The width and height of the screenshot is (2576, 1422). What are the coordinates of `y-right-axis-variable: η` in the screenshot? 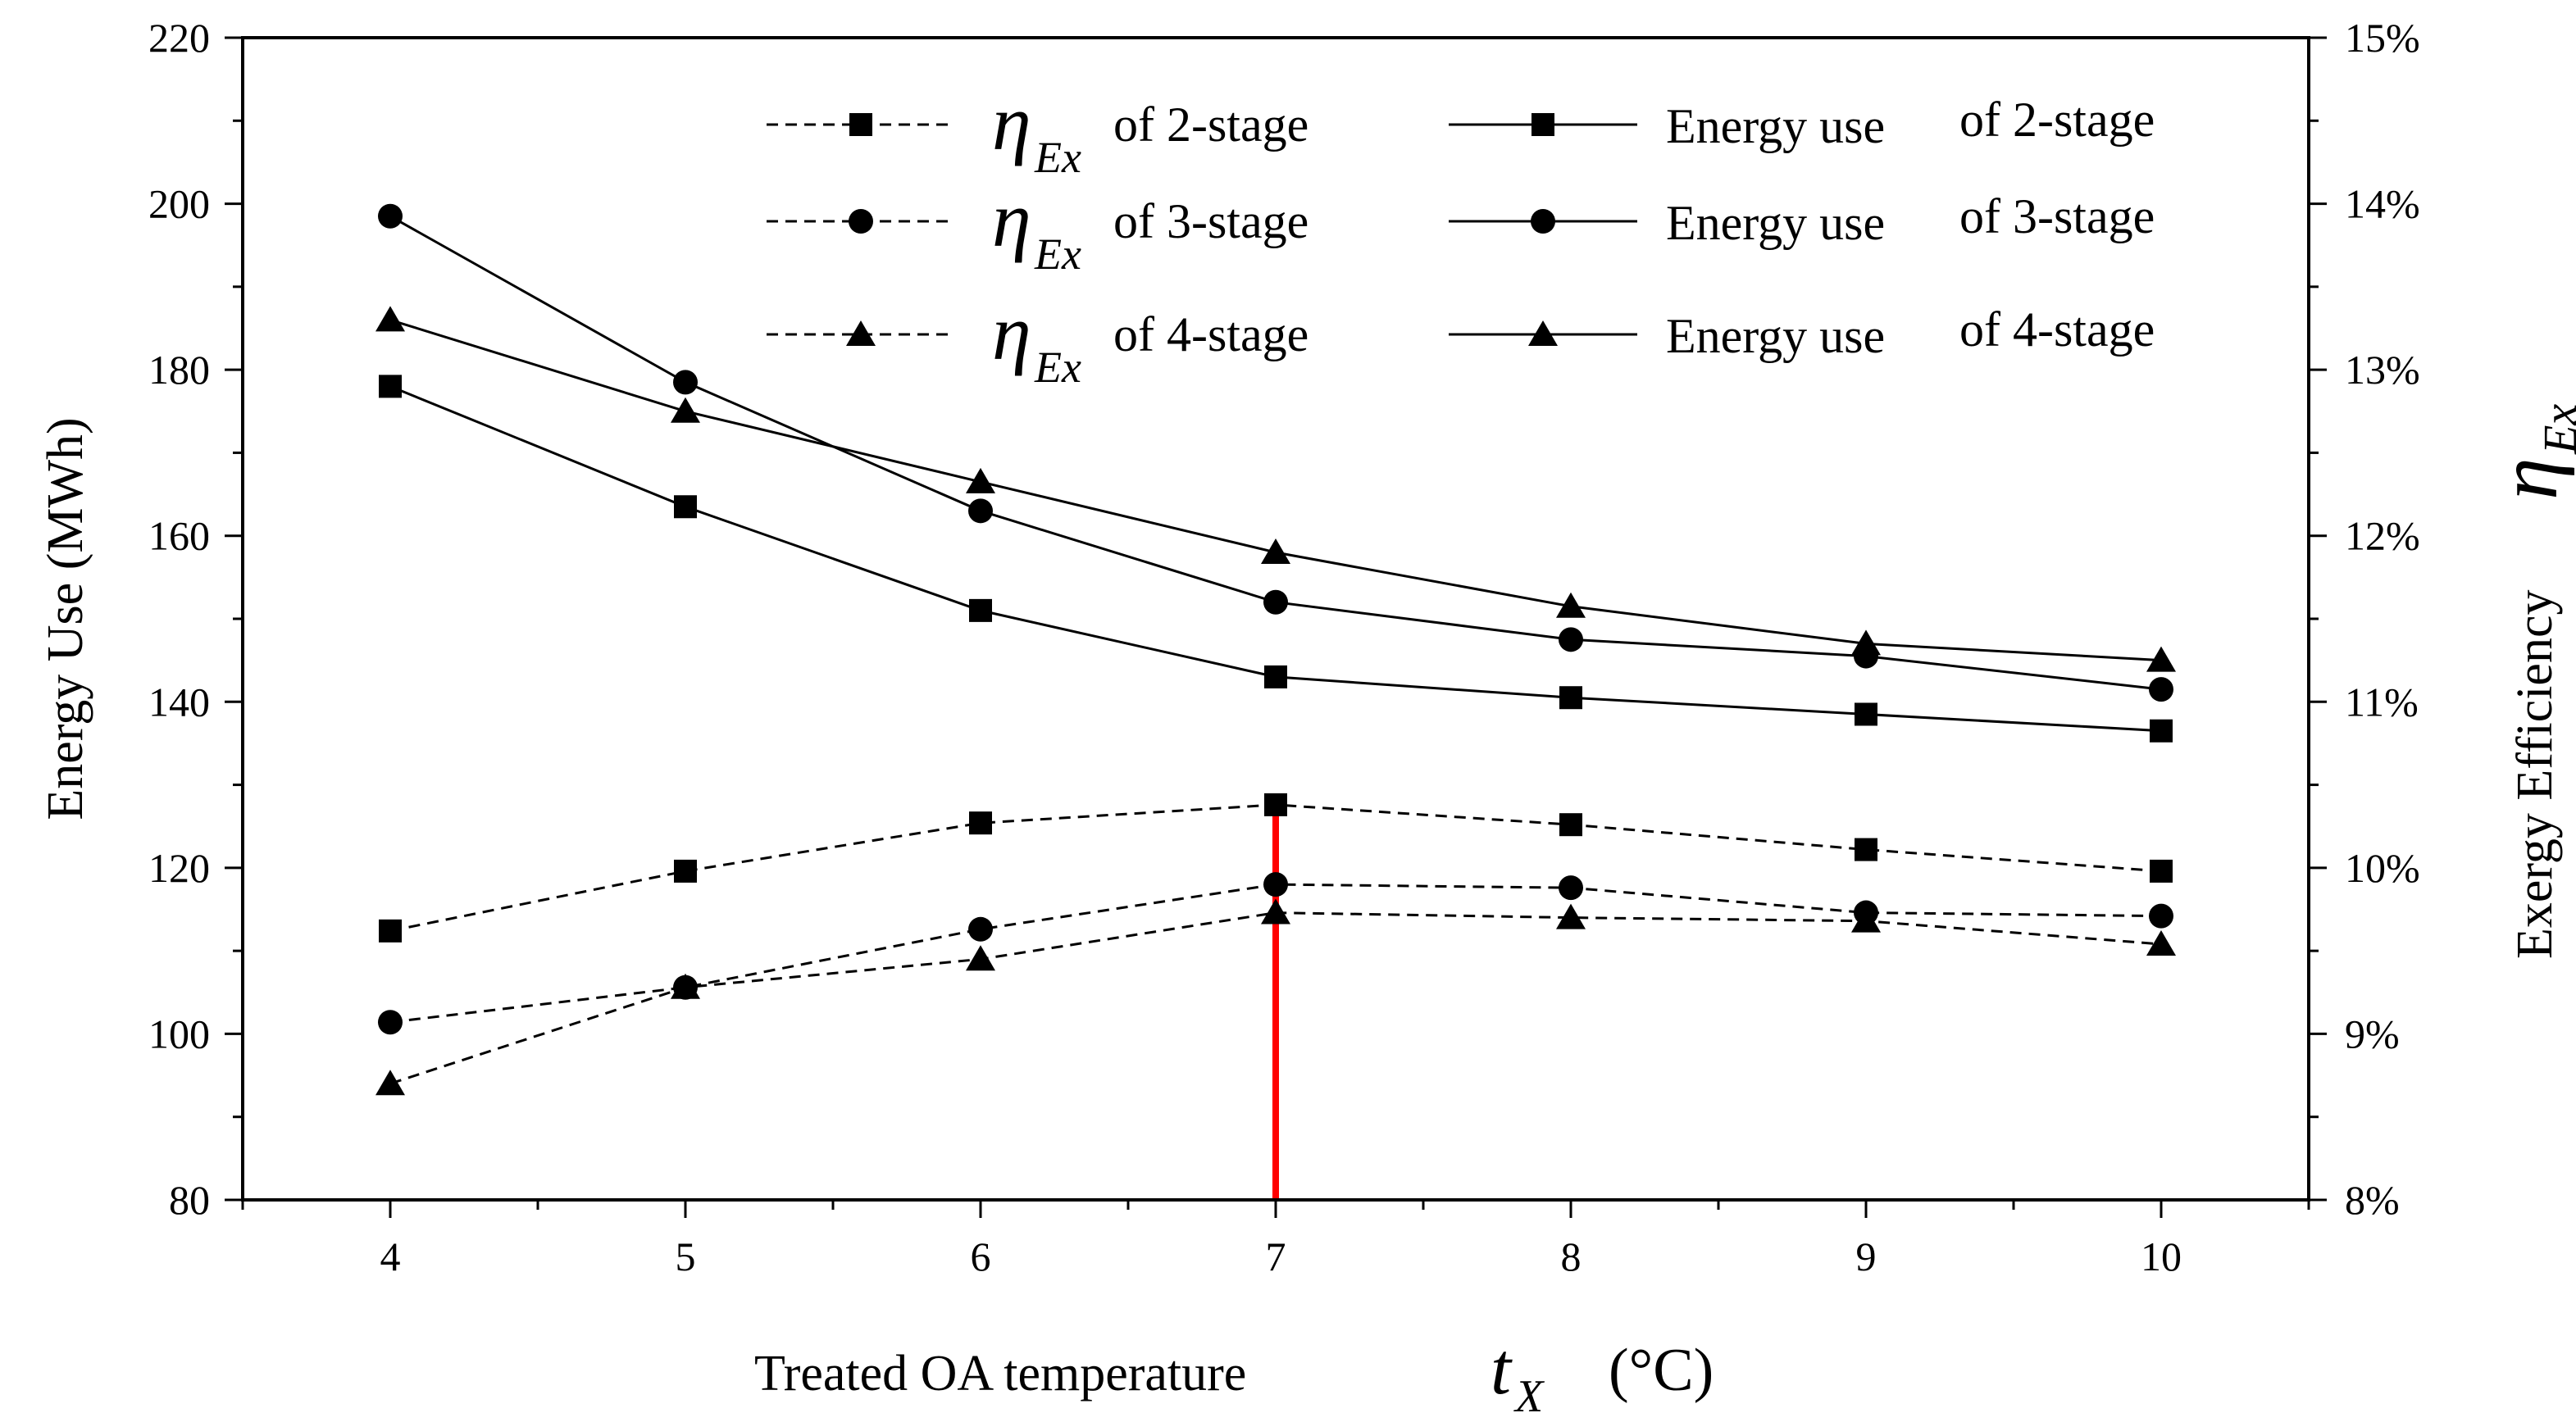 It's located at (2528, 479).